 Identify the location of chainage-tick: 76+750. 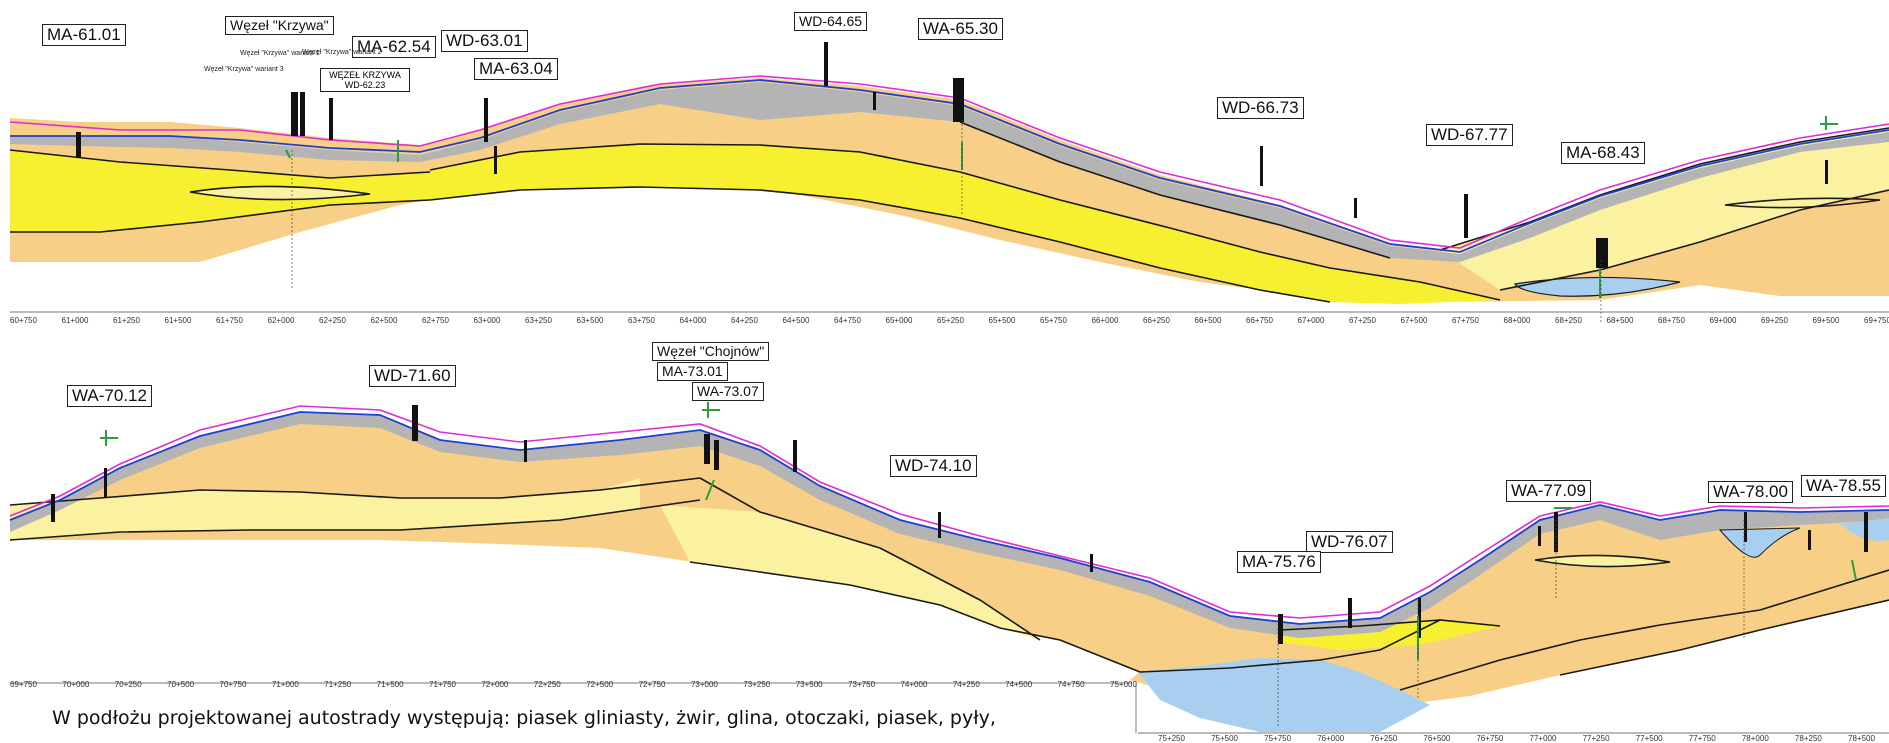
(1490, 738).